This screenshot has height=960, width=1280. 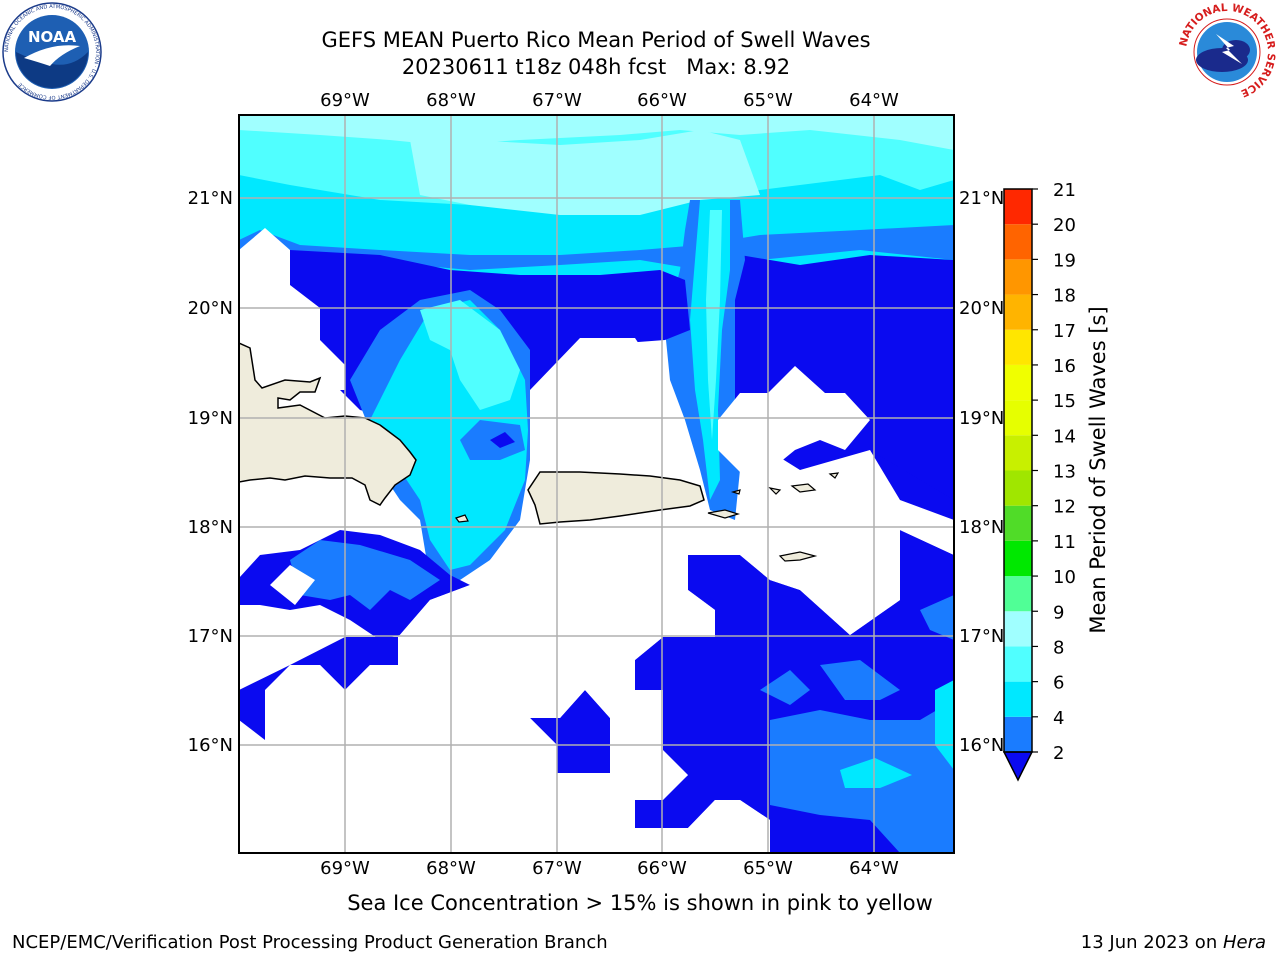 What do you see at coordinates (662, 868) in the screenshot?
I see `lon-label-bottom: 66°W` at bounding box center [662, 868].